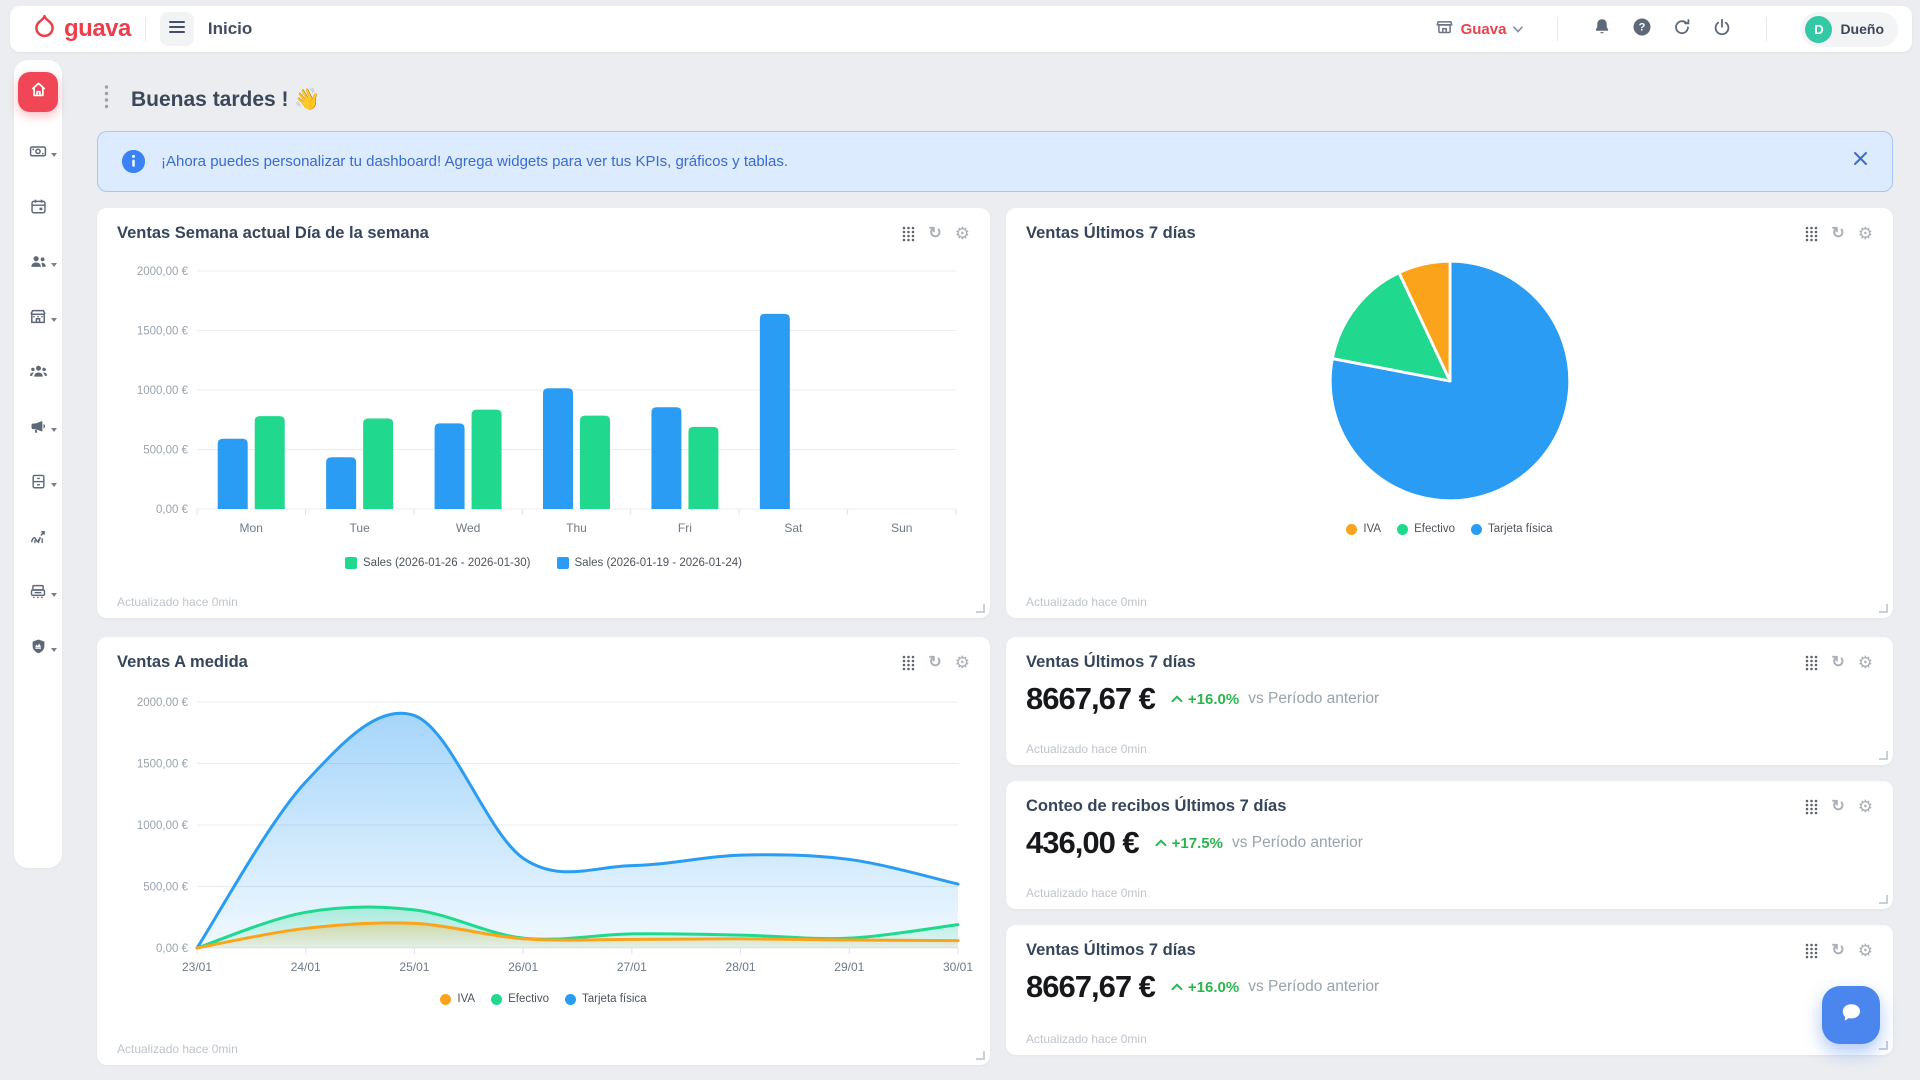 This screenshot has width=1920, height=1080. I want to click on dashboard-drag-handle-icon, so click(106, 99).